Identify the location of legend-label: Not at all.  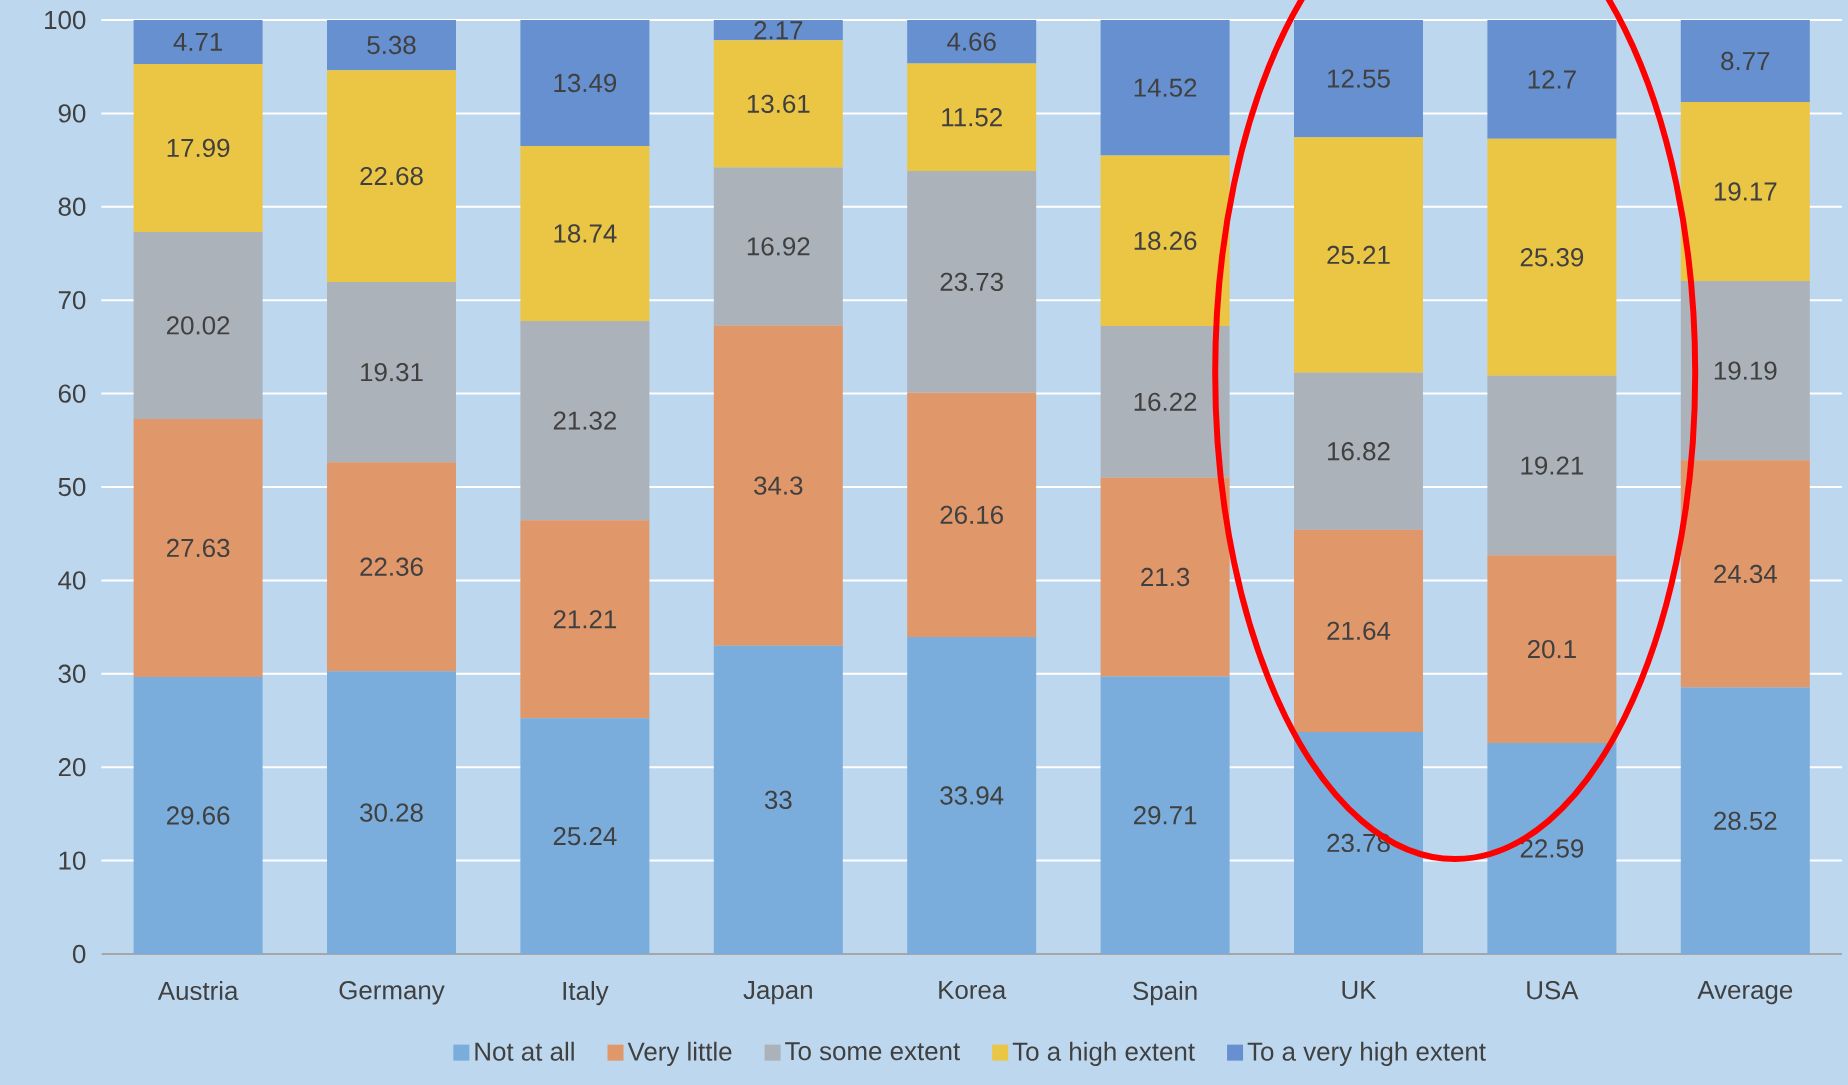
(524, 1051).